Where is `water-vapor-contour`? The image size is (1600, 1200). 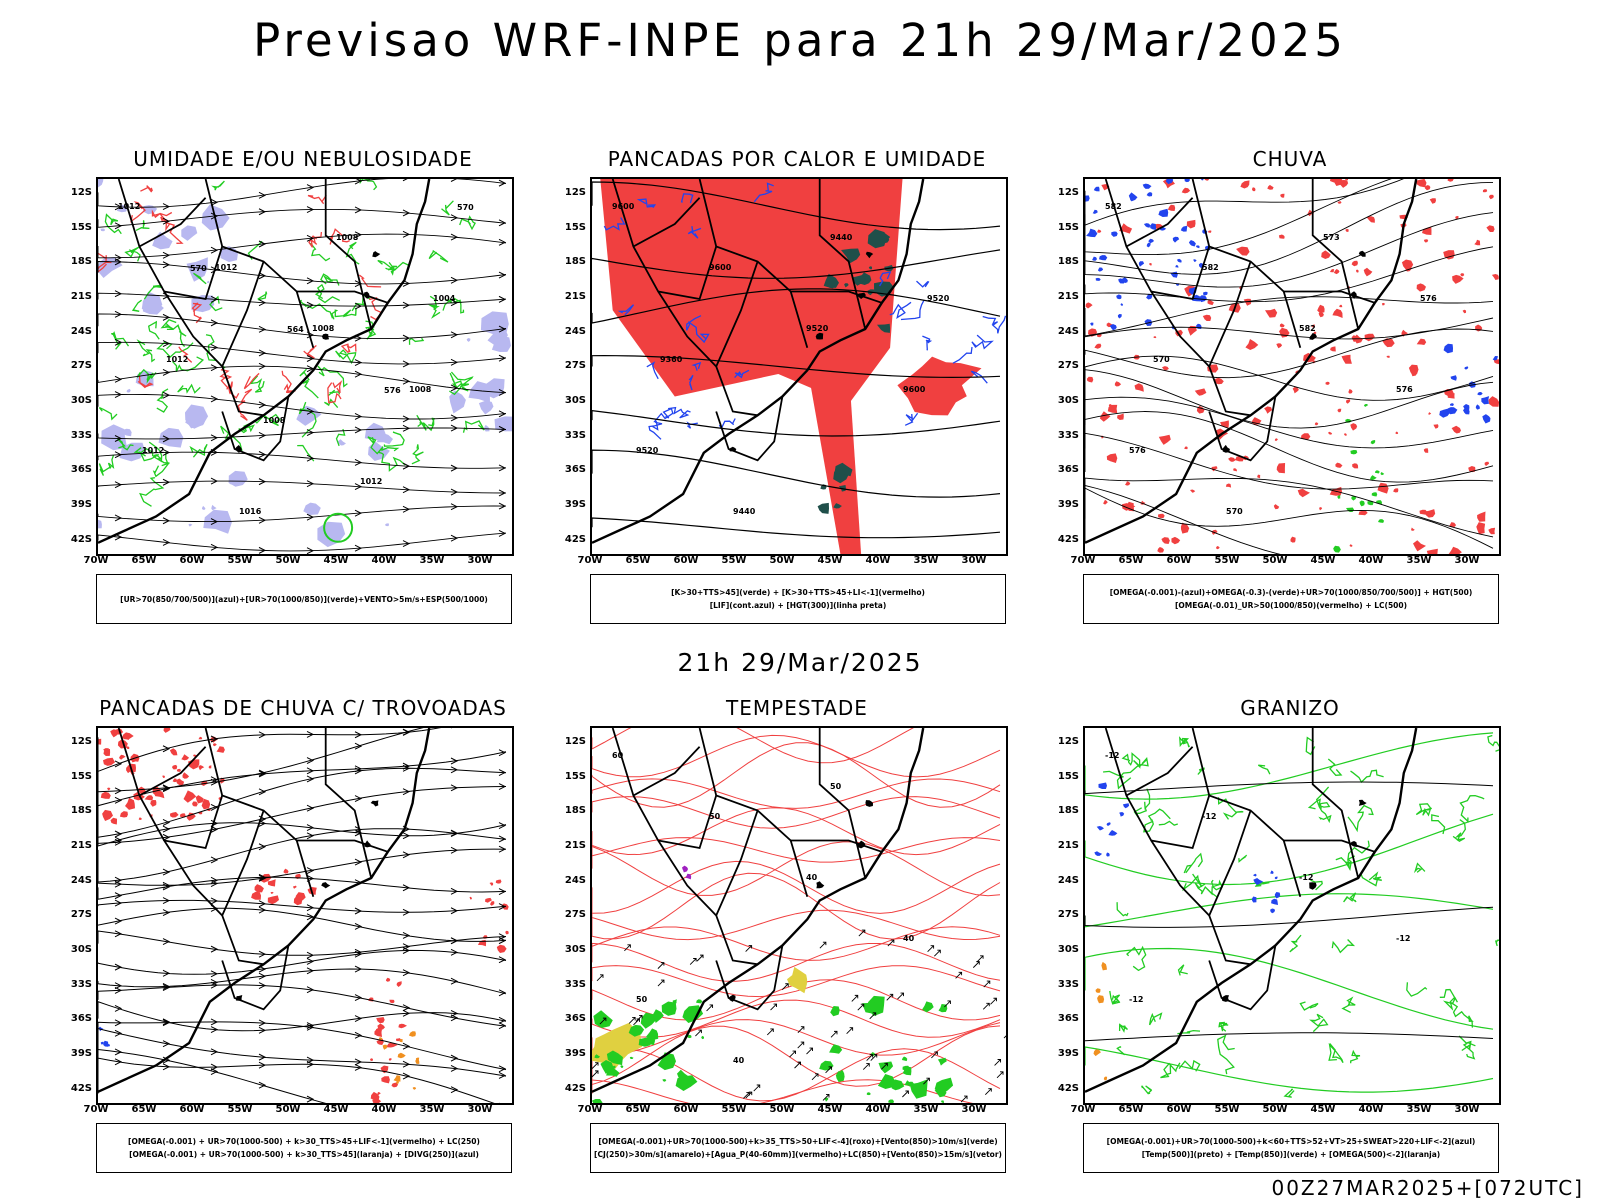 water-vapor-contour is located at coordinates (796, 756).